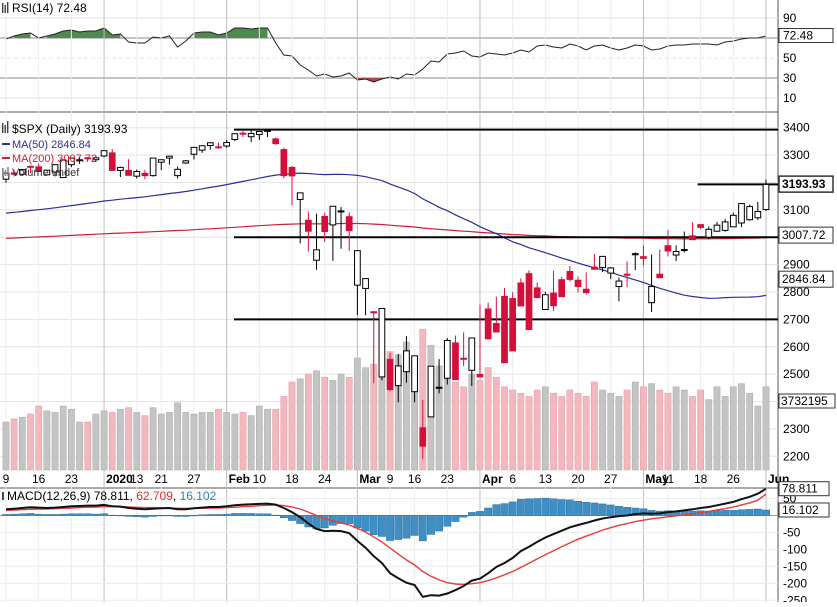 The width and height of the screenshot is (837, 607). What do you see at coordinates (790, 18) in the screenshot?
I see `rsi-tick-label: 90` at bounding box center [790, 18].